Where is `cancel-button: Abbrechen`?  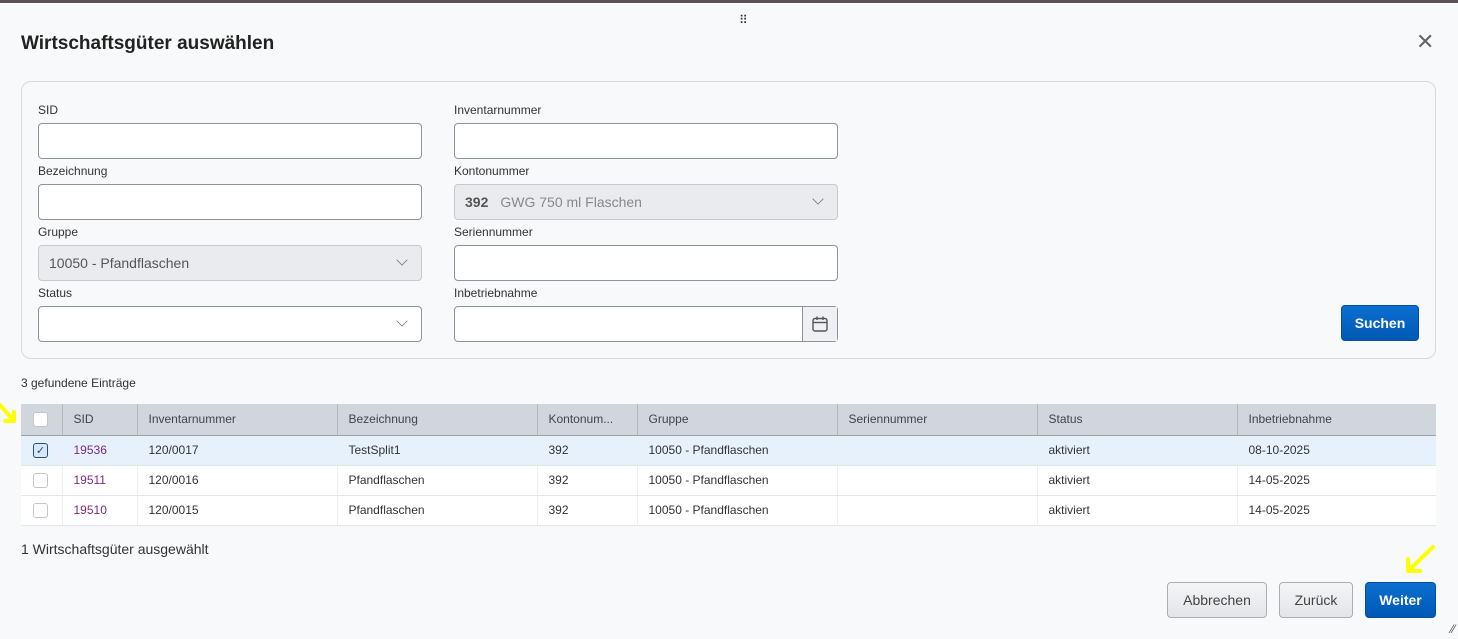
cancel-button: Abbrechen is located at coordinates (1217, 600).